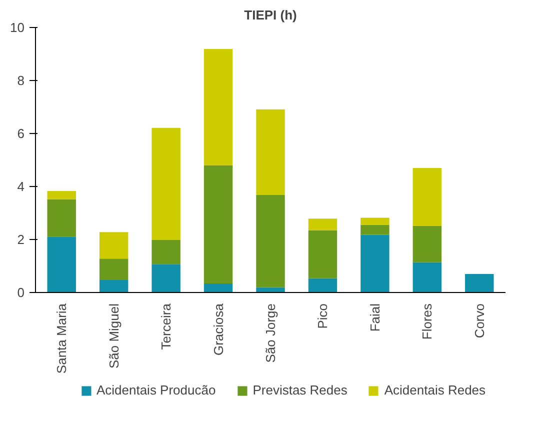 The height and width of the screenshot is (445, 540). Describe the element at coordinates (21, 239) in the screenshot. I see `y-tick-label: 2` at that location.